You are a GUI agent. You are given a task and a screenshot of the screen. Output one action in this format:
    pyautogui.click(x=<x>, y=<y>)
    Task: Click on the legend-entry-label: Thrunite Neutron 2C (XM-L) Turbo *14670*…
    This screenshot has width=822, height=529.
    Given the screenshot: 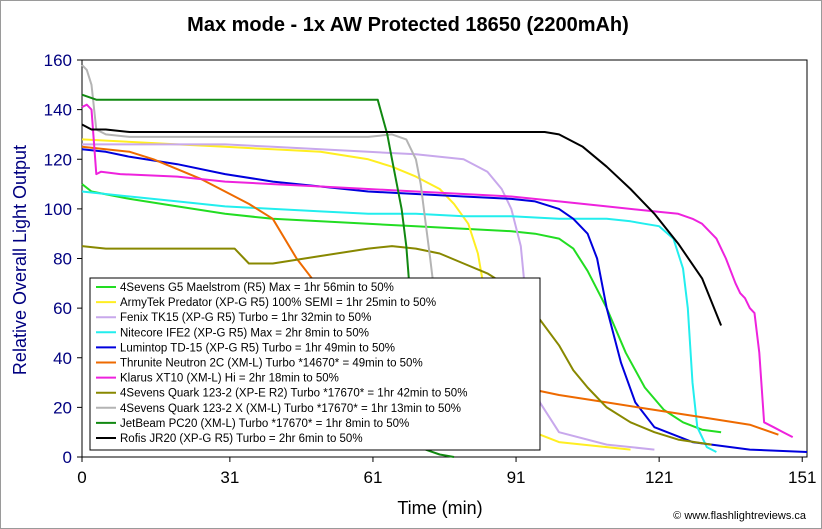 What is the action you would take?
    pyautogui.click(x=271, y=364)
    